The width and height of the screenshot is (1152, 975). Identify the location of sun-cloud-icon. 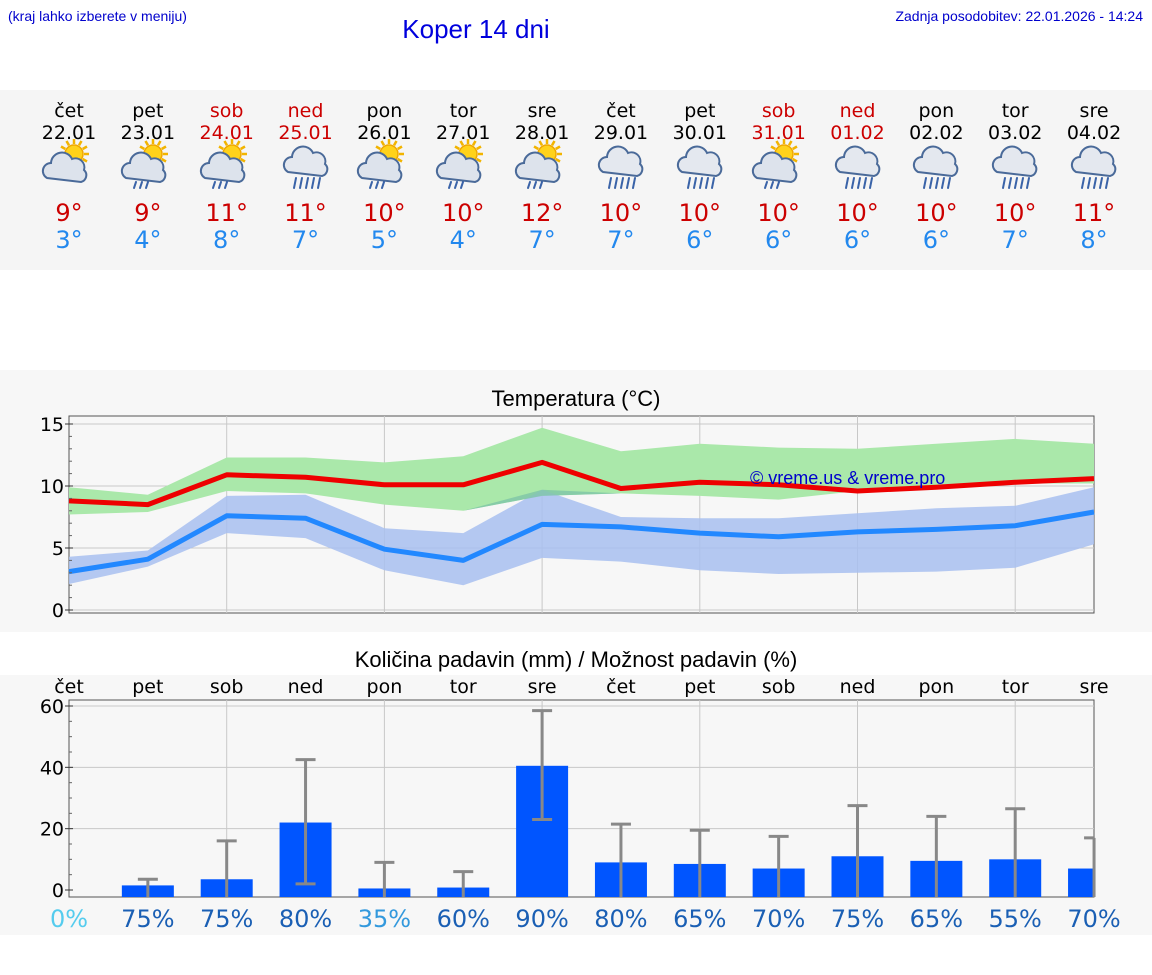
(69, 164).